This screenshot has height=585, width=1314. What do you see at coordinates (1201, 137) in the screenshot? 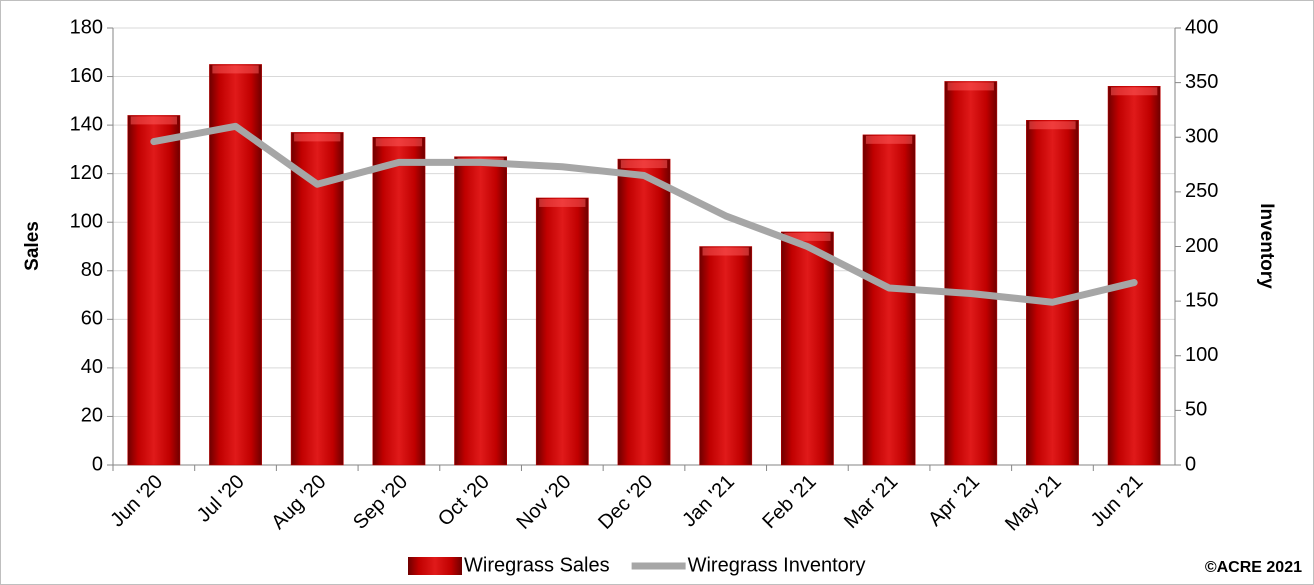
I see `y2-tick-label: 300` at bounding box center [1201, 137].